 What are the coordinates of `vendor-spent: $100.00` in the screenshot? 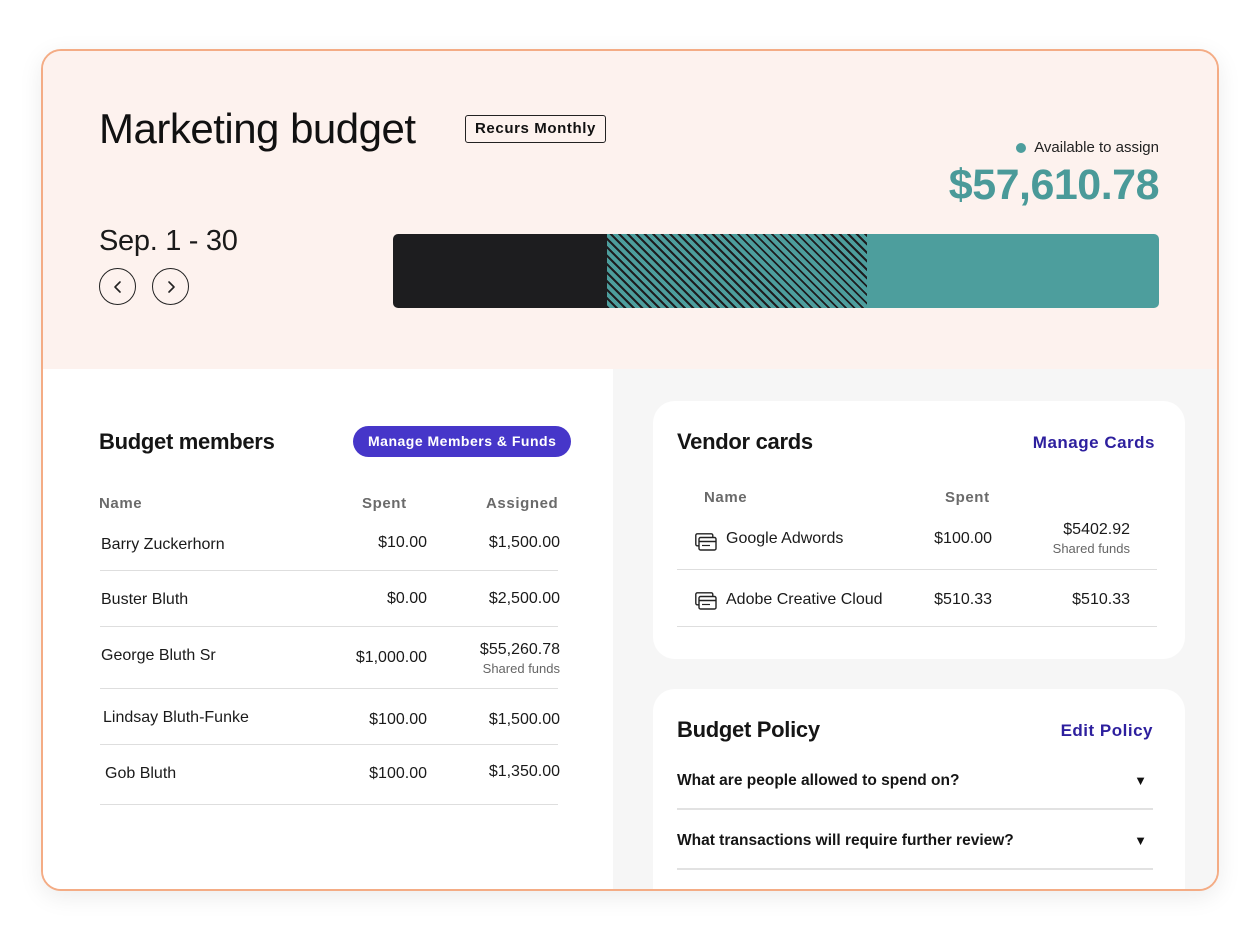 It's located at (963, 538).